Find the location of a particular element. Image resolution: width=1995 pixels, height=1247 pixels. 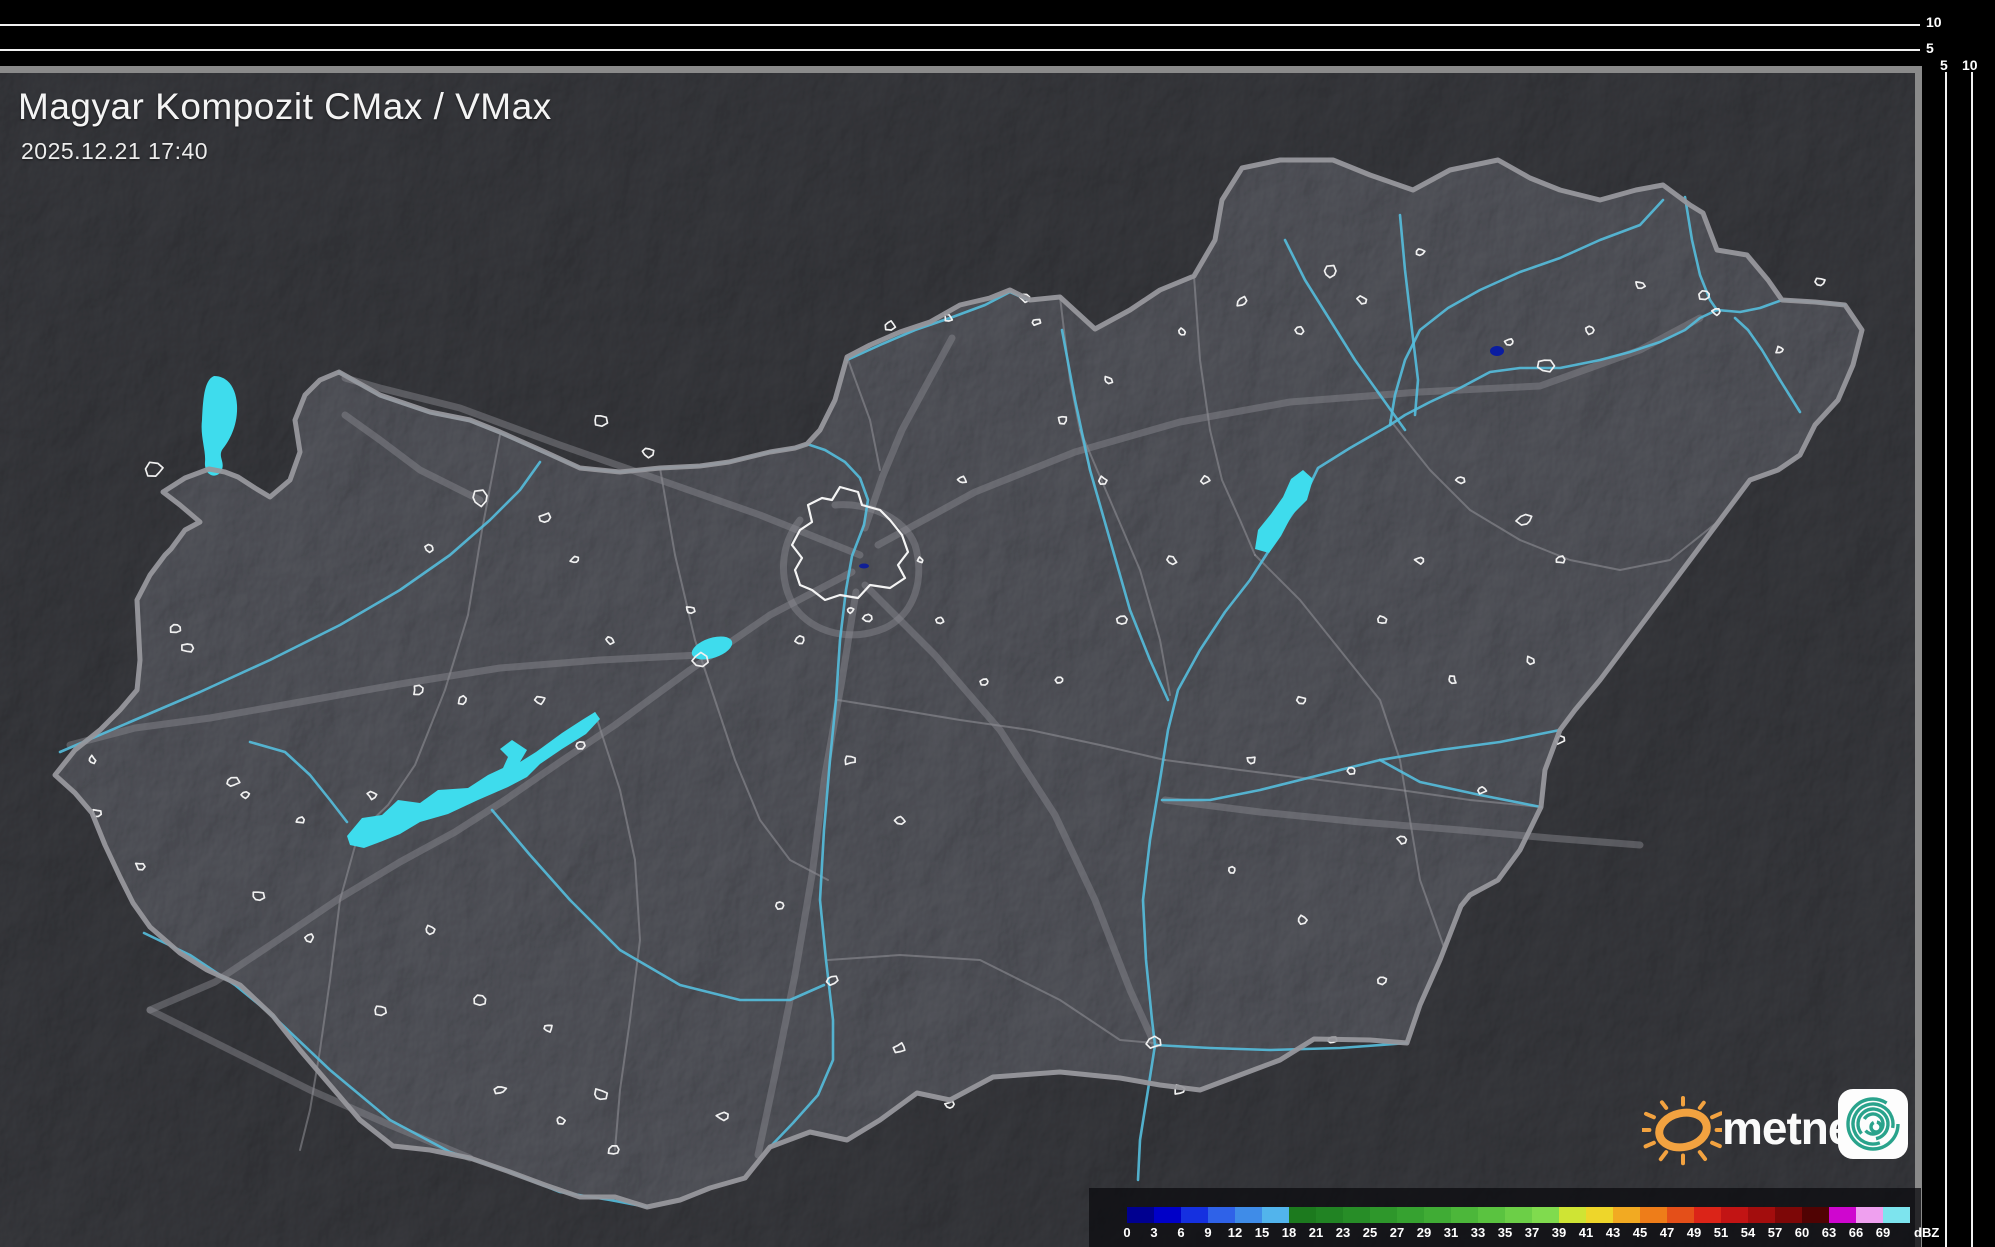

dbz-tick: 35 is located at coordinates (1505, 1232).